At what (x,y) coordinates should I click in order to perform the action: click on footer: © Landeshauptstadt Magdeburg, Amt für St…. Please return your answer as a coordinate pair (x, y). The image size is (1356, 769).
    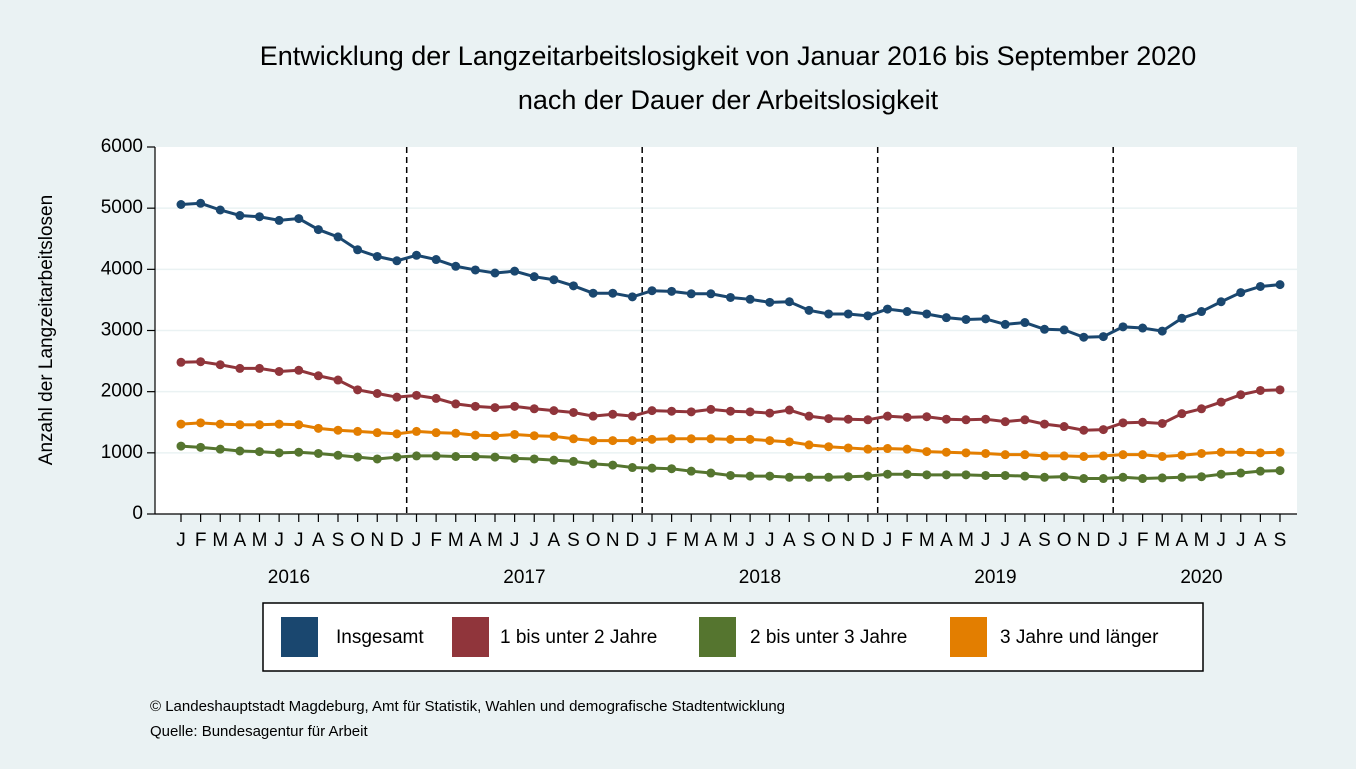
    Looking at the image, I should click on (467, 706).